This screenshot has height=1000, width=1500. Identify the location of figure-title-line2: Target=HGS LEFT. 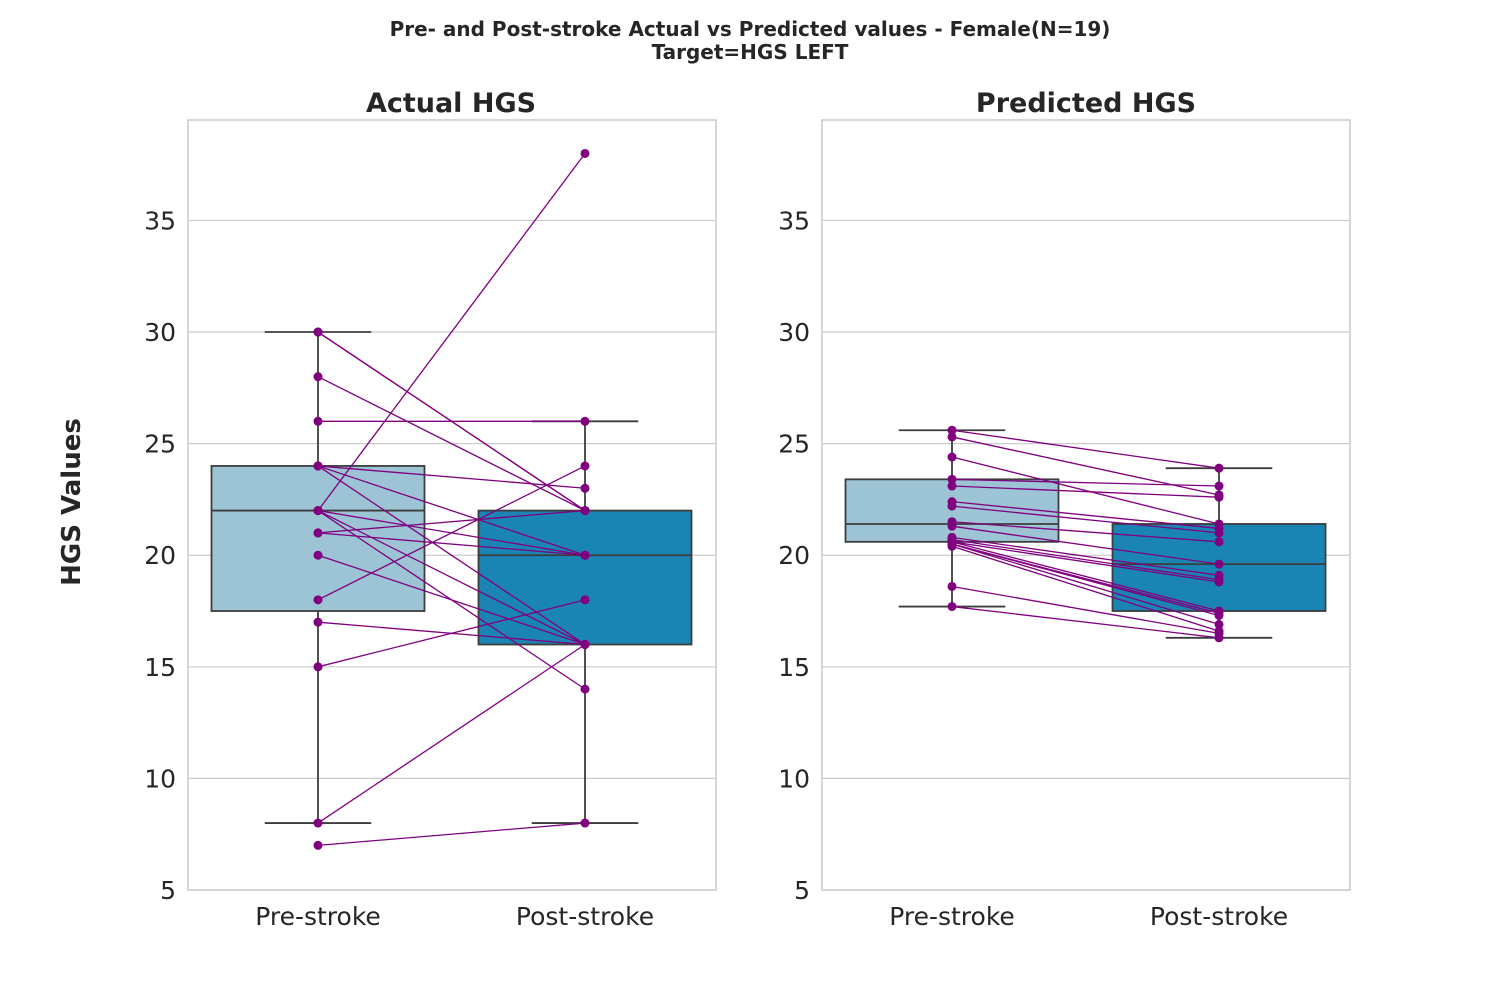
(750, 52).